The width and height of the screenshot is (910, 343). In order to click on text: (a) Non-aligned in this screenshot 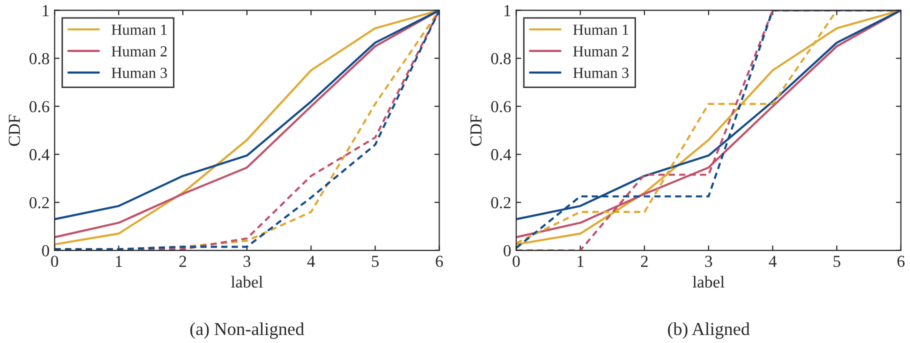, I will do `click(247, 330)`.